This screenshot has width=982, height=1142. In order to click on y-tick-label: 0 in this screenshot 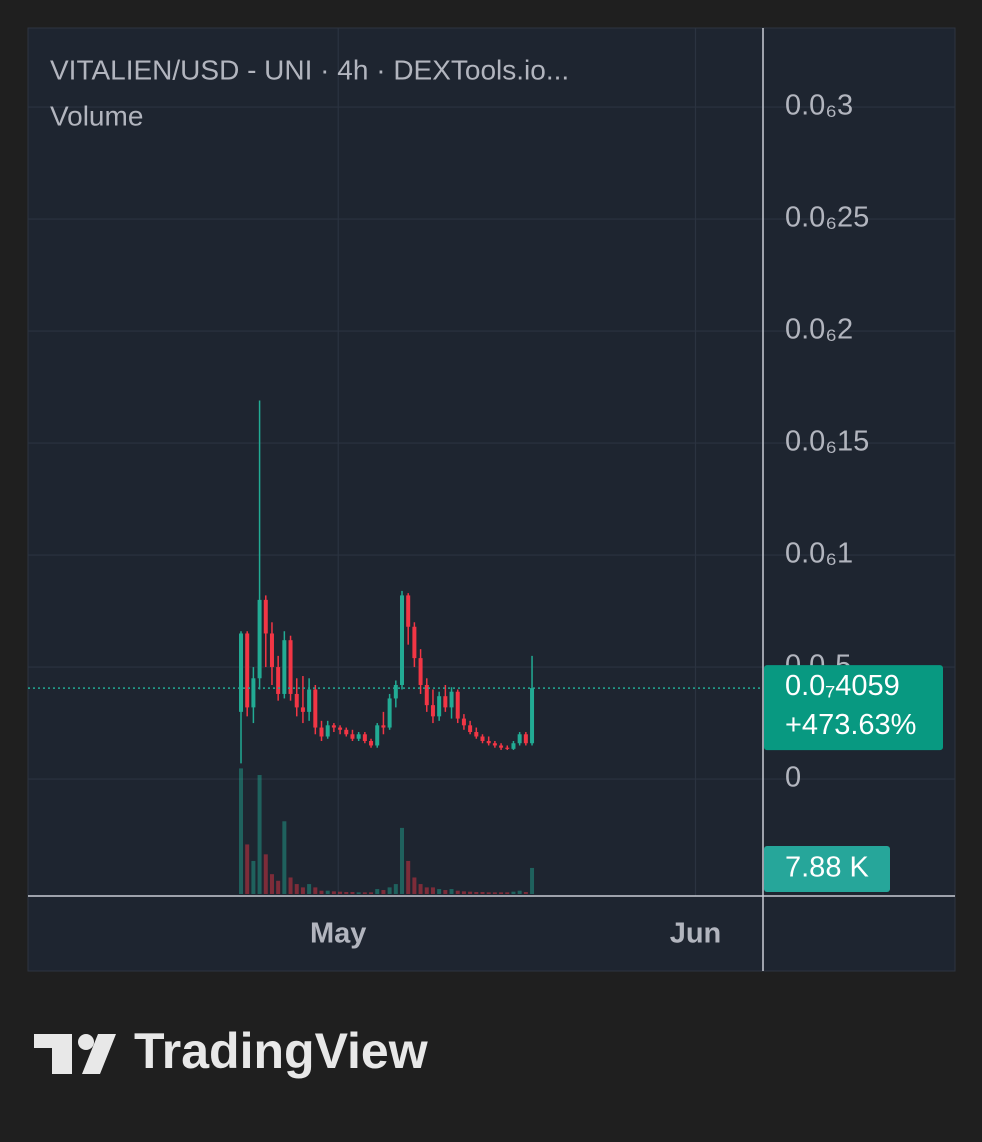, I will do `click(793, 778)`.